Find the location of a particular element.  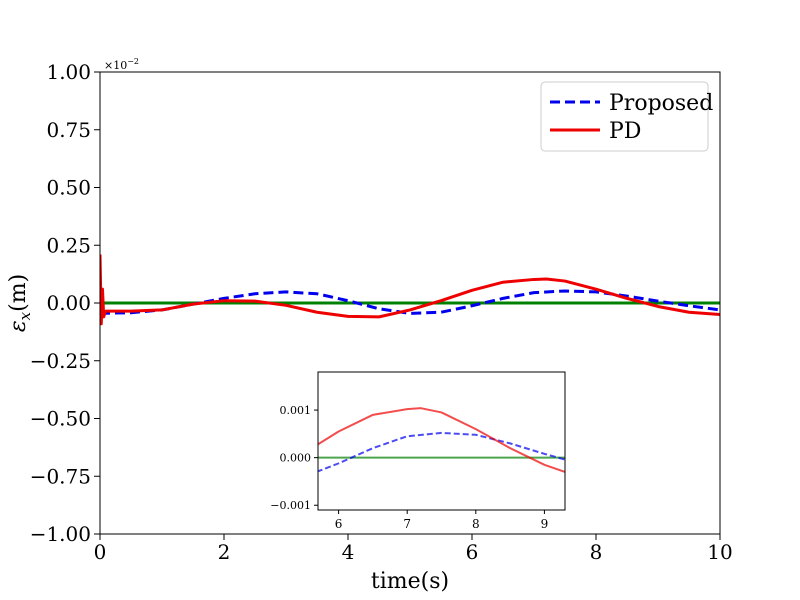

inset-axes-frame is located at coordinates (441, 441).